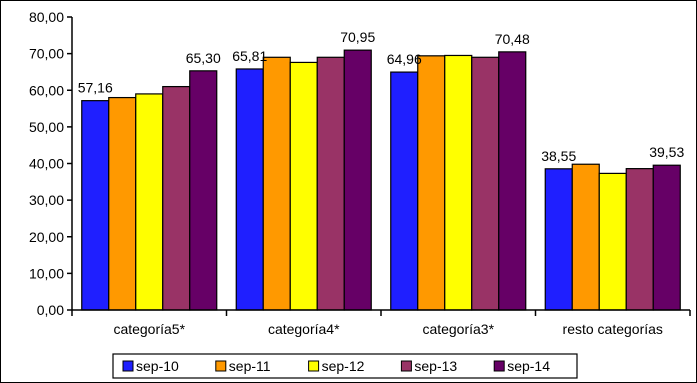  I want to click on legend-label: sep-10, so click(157, 366).